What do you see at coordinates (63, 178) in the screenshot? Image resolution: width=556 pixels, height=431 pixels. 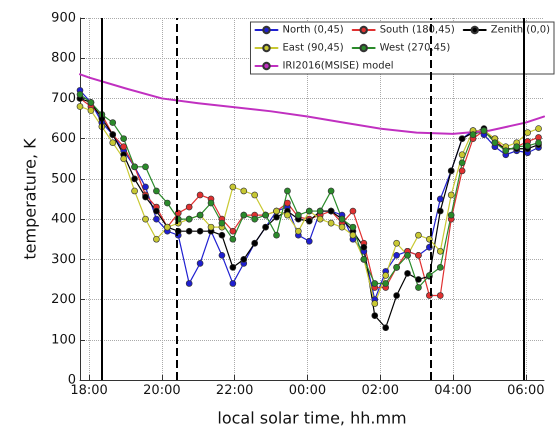 I see `y-tick-label: 500` at bounding box center [63, 178].